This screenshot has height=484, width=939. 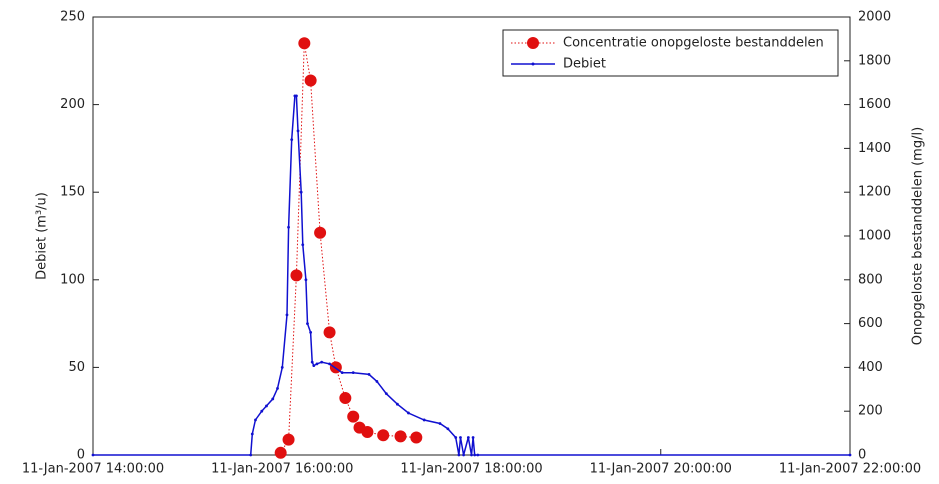 What do you see at coordinates (81, 455) in the screenshot?
I see `y-tick-label: 0` at bounding box center [81, 455].